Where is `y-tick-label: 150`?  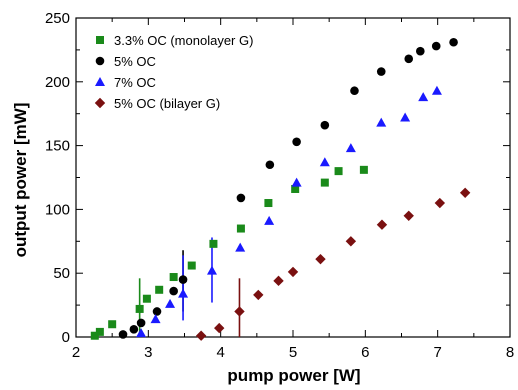
y-tick-label: 150 is located at coordinates (57, 146).